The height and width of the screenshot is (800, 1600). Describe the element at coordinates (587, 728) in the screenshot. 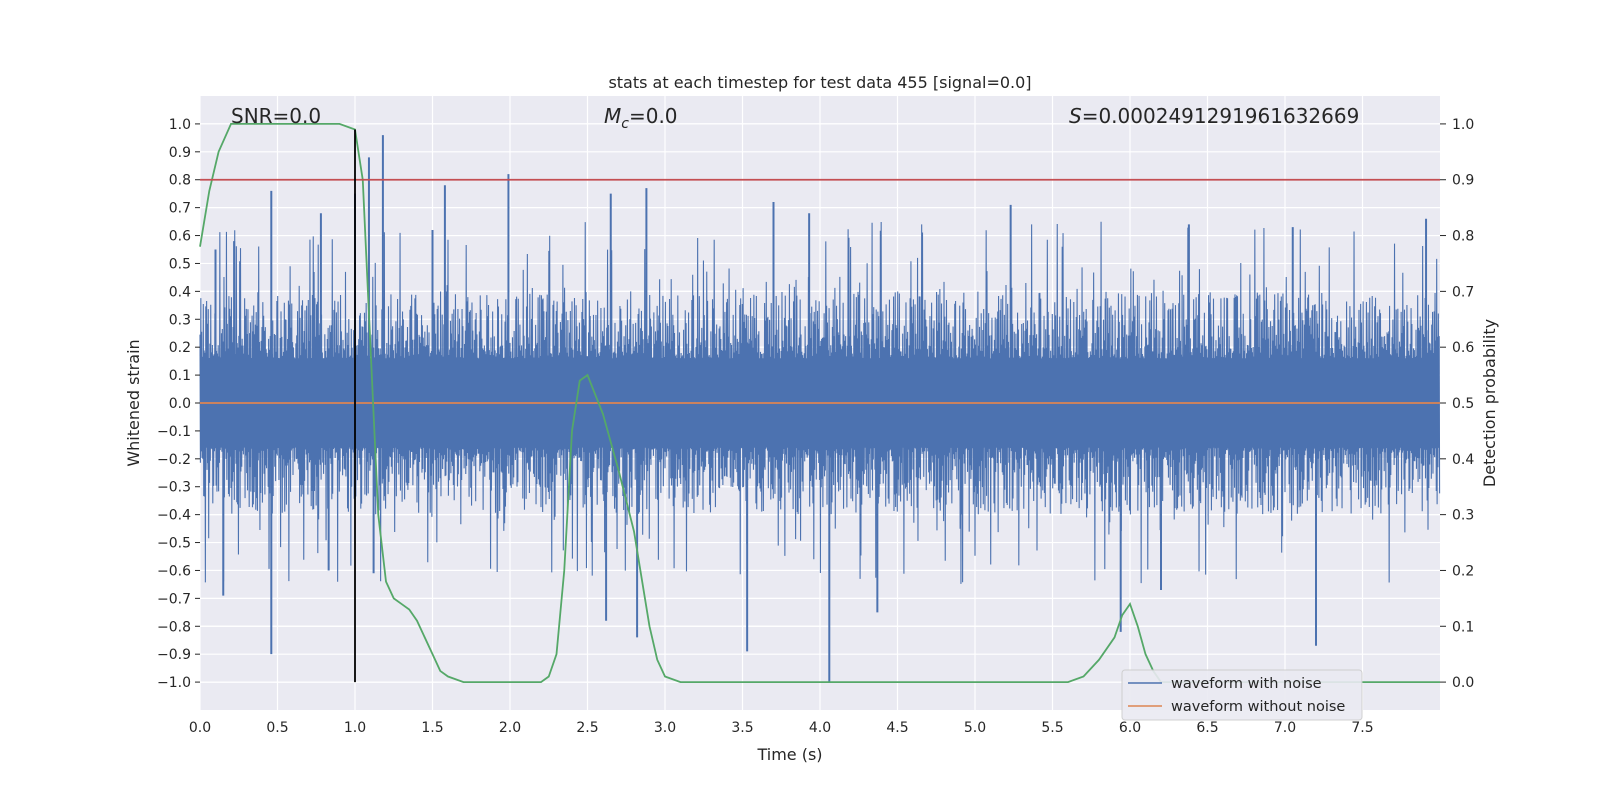

I see `x-tick-label: 2.5` at that location.